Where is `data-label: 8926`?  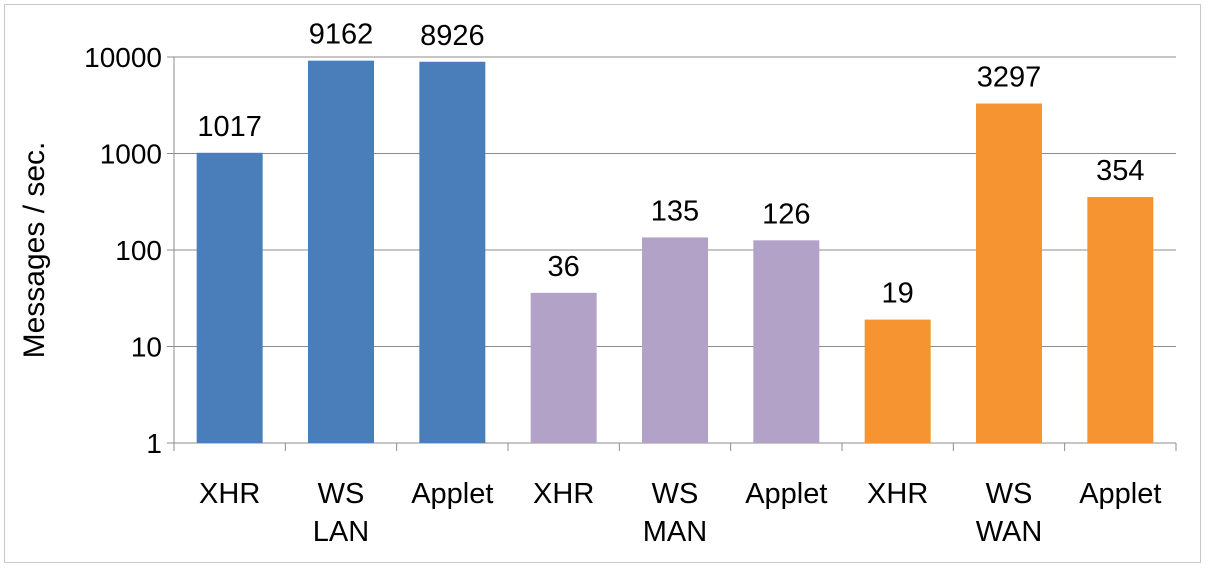 data-label: 8926 is located at coordinates (452, 36).